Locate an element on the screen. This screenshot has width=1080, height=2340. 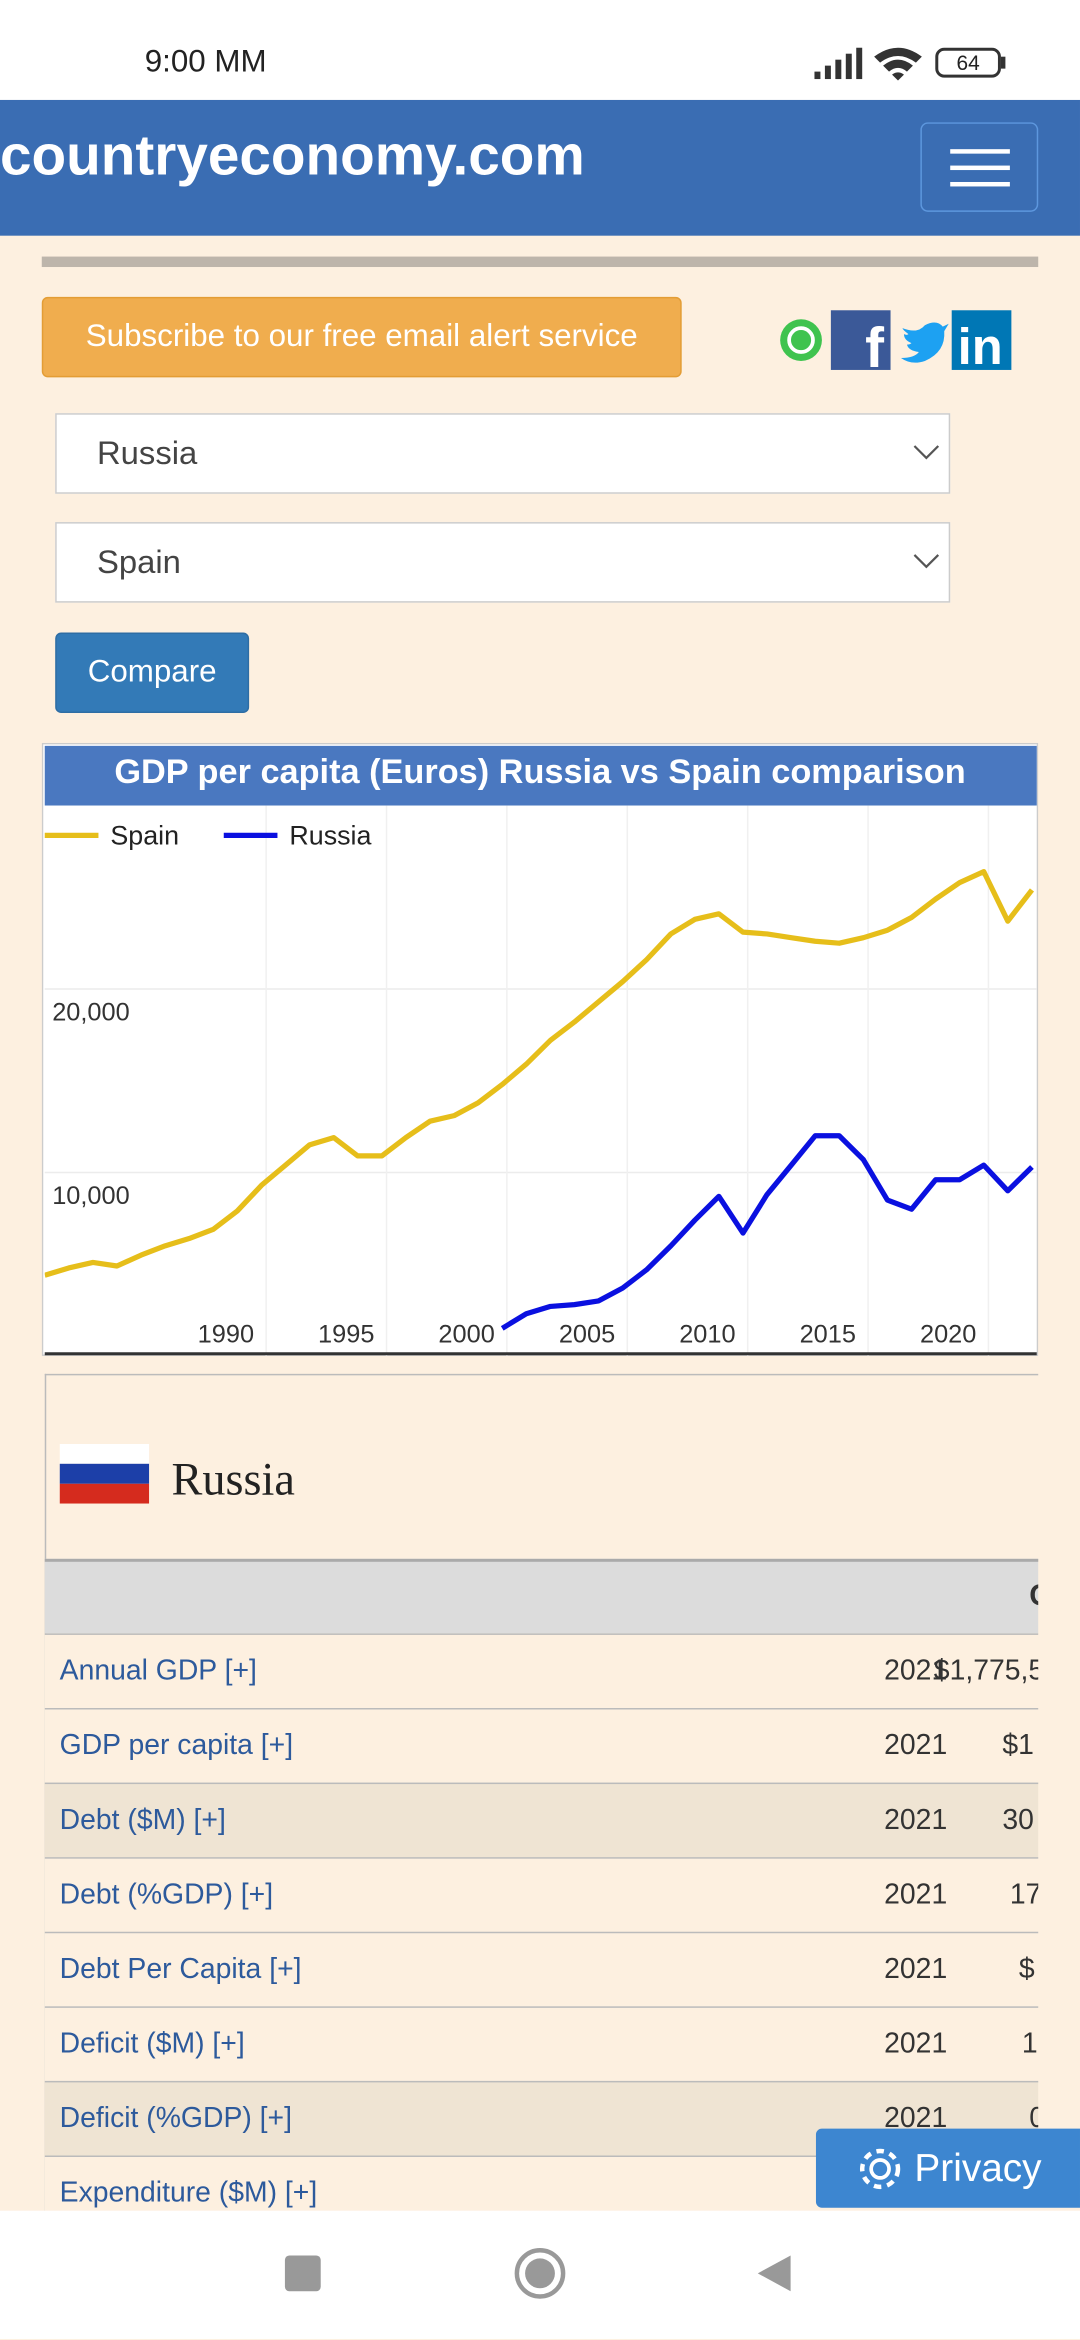
privacy-button: Privacy is located at coordinates (947, 2168).